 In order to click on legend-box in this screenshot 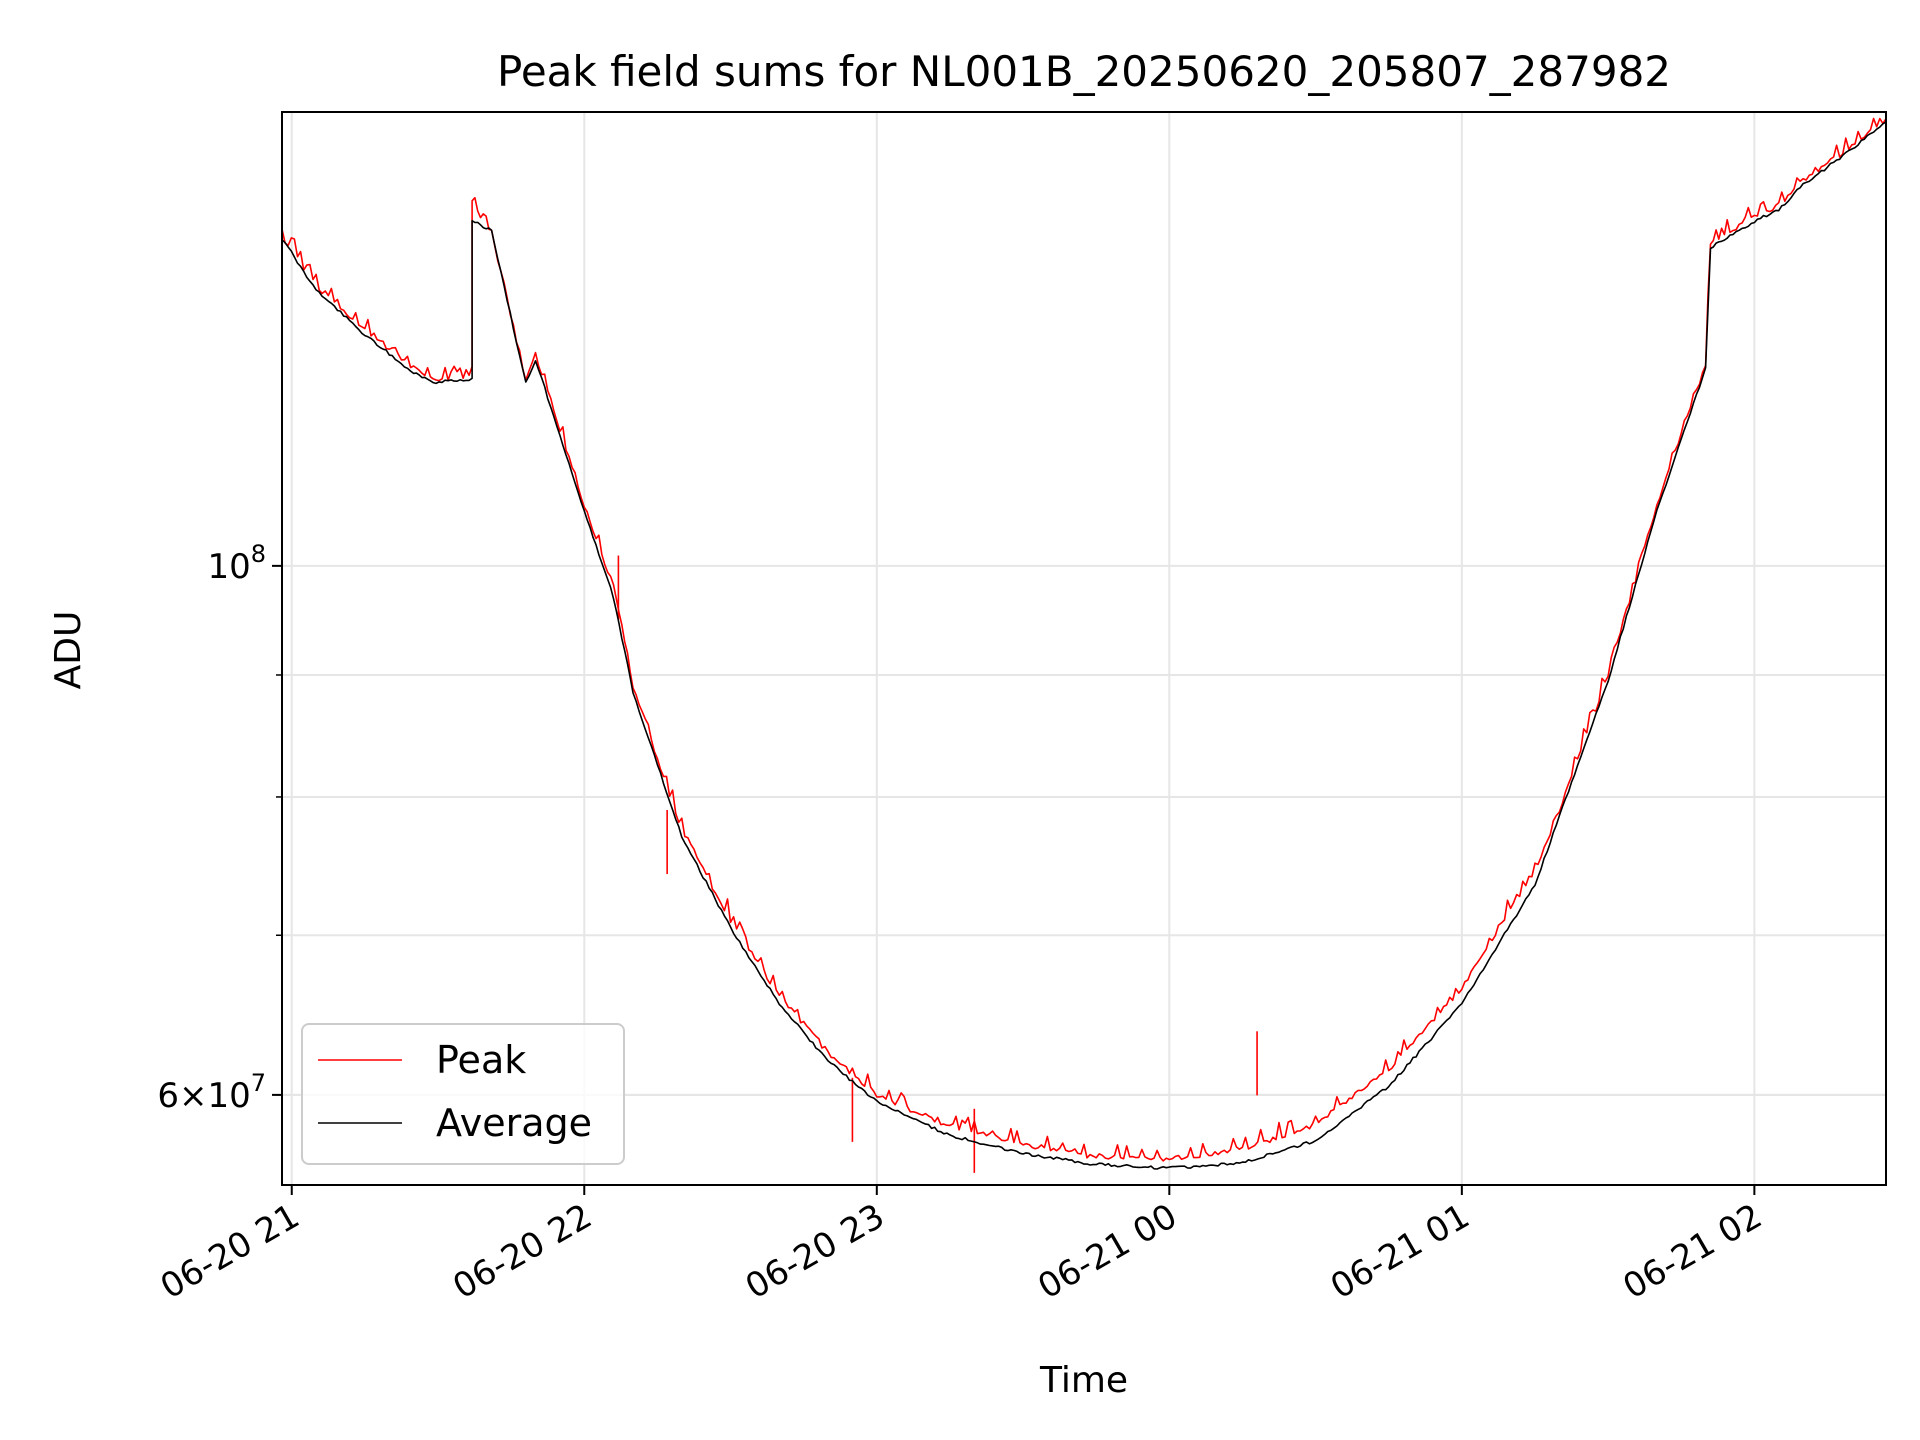, I will do `click(463, 1094)`.